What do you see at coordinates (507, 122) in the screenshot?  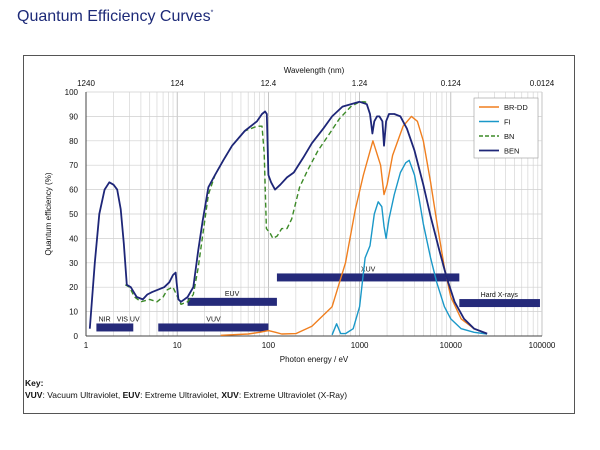 I see `legend-label-fi: FI` at bounding box center [507, 122].